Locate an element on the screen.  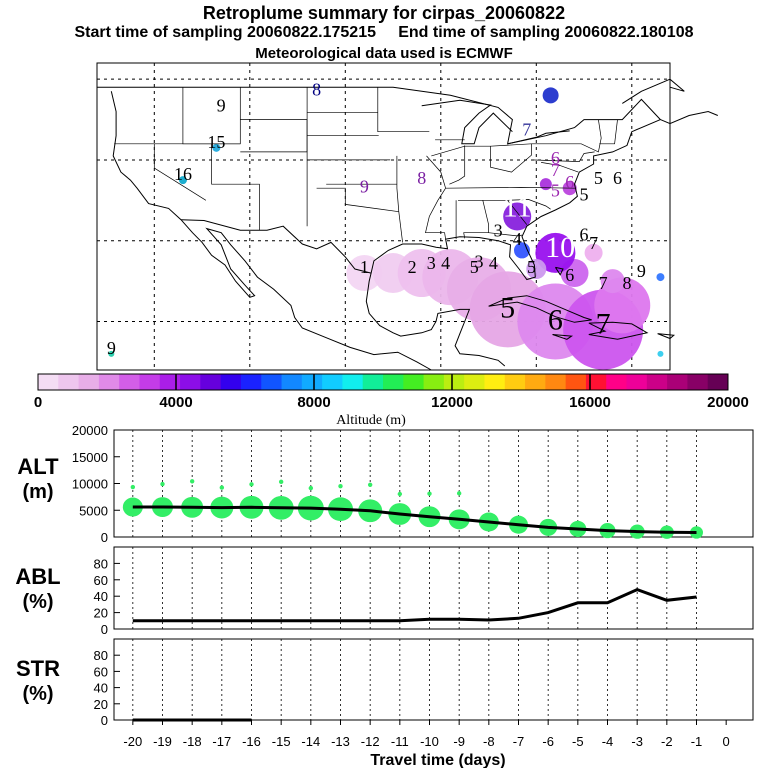
panel-frame is located at coordinates (433, 588).